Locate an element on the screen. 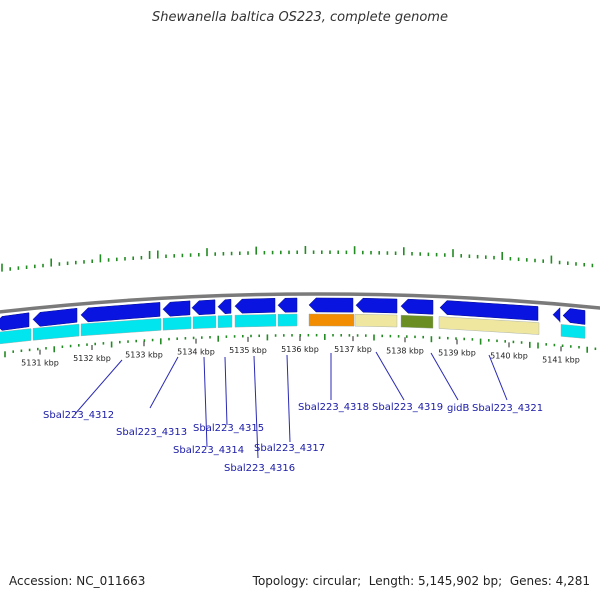  gene-label: Sbal223_4312 is located at coordinates (78, 415).